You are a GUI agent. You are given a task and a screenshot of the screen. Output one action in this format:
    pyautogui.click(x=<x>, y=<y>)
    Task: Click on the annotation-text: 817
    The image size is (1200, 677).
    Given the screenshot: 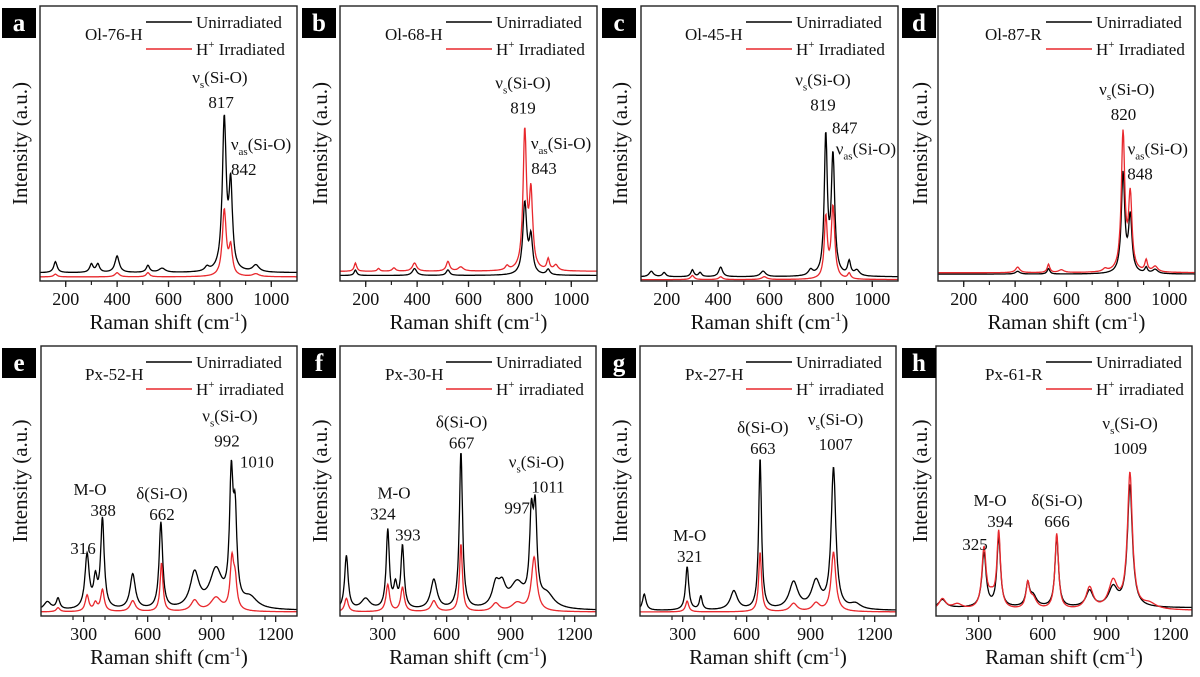 What is the action you would take?
    pyautogui.click(x=221, y=102)
    